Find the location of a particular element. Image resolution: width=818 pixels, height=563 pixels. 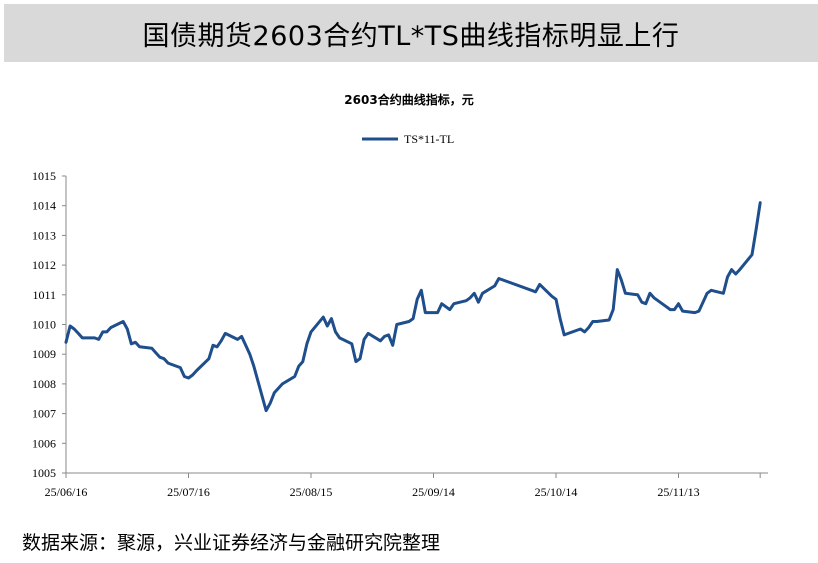

y-tick-label: 1012 is located at coordinates (44, 265).